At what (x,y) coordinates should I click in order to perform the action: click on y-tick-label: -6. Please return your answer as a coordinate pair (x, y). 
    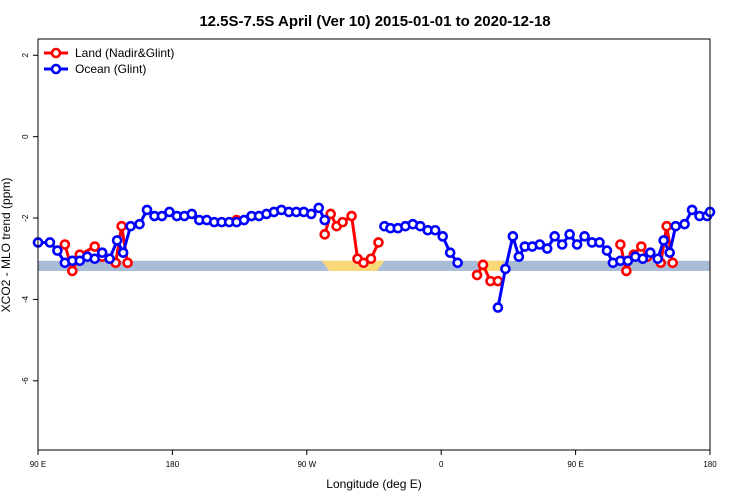
    Looking at the image, I should click on (25, 381).